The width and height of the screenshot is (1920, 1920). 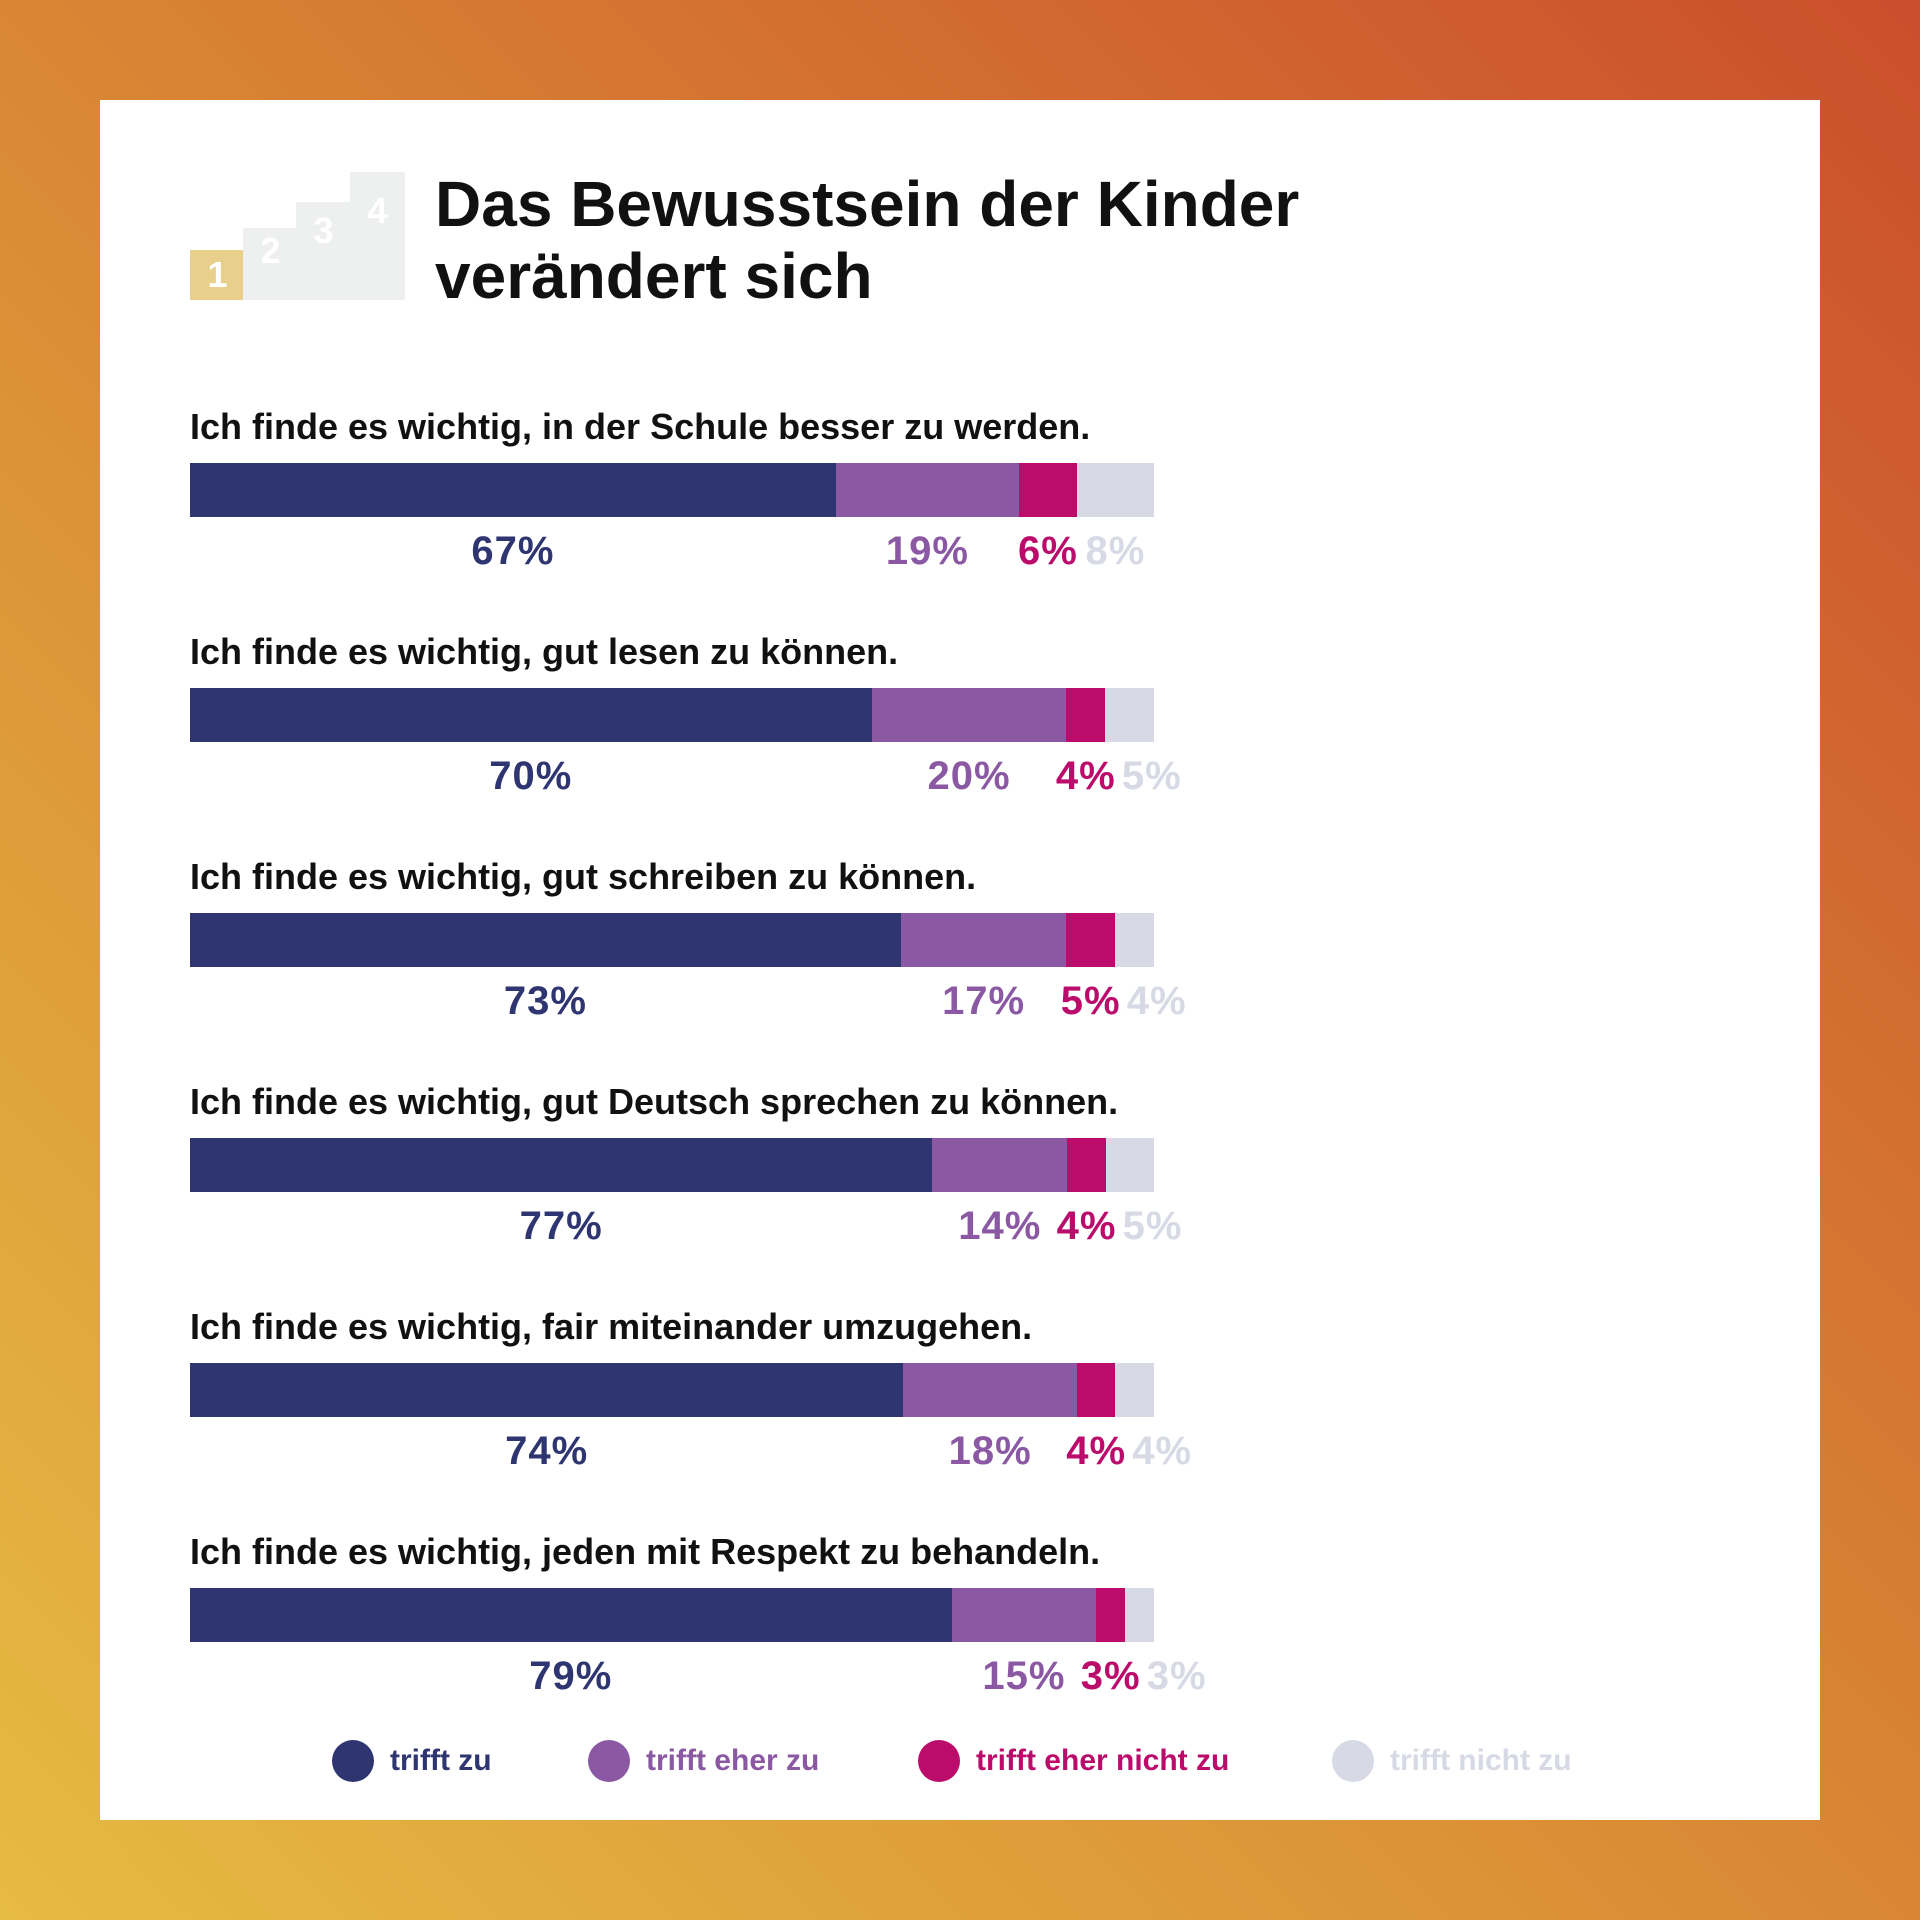 What do you see at coordinates (1090, 1001) in the screenshot?
I see `data-label-trifft-eher-nicht-zu: 5%` at bounding box center [1090, 1001].